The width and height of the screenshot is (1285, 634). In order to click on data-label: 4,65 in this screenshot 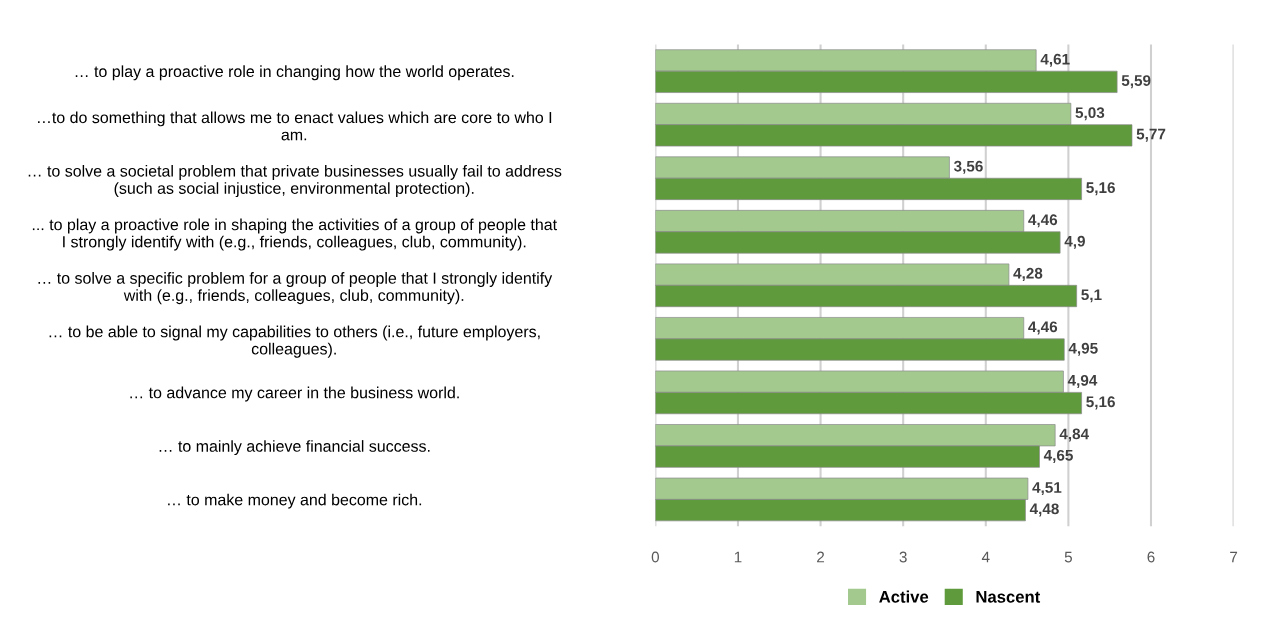, I will do `click(1058, 456)`.